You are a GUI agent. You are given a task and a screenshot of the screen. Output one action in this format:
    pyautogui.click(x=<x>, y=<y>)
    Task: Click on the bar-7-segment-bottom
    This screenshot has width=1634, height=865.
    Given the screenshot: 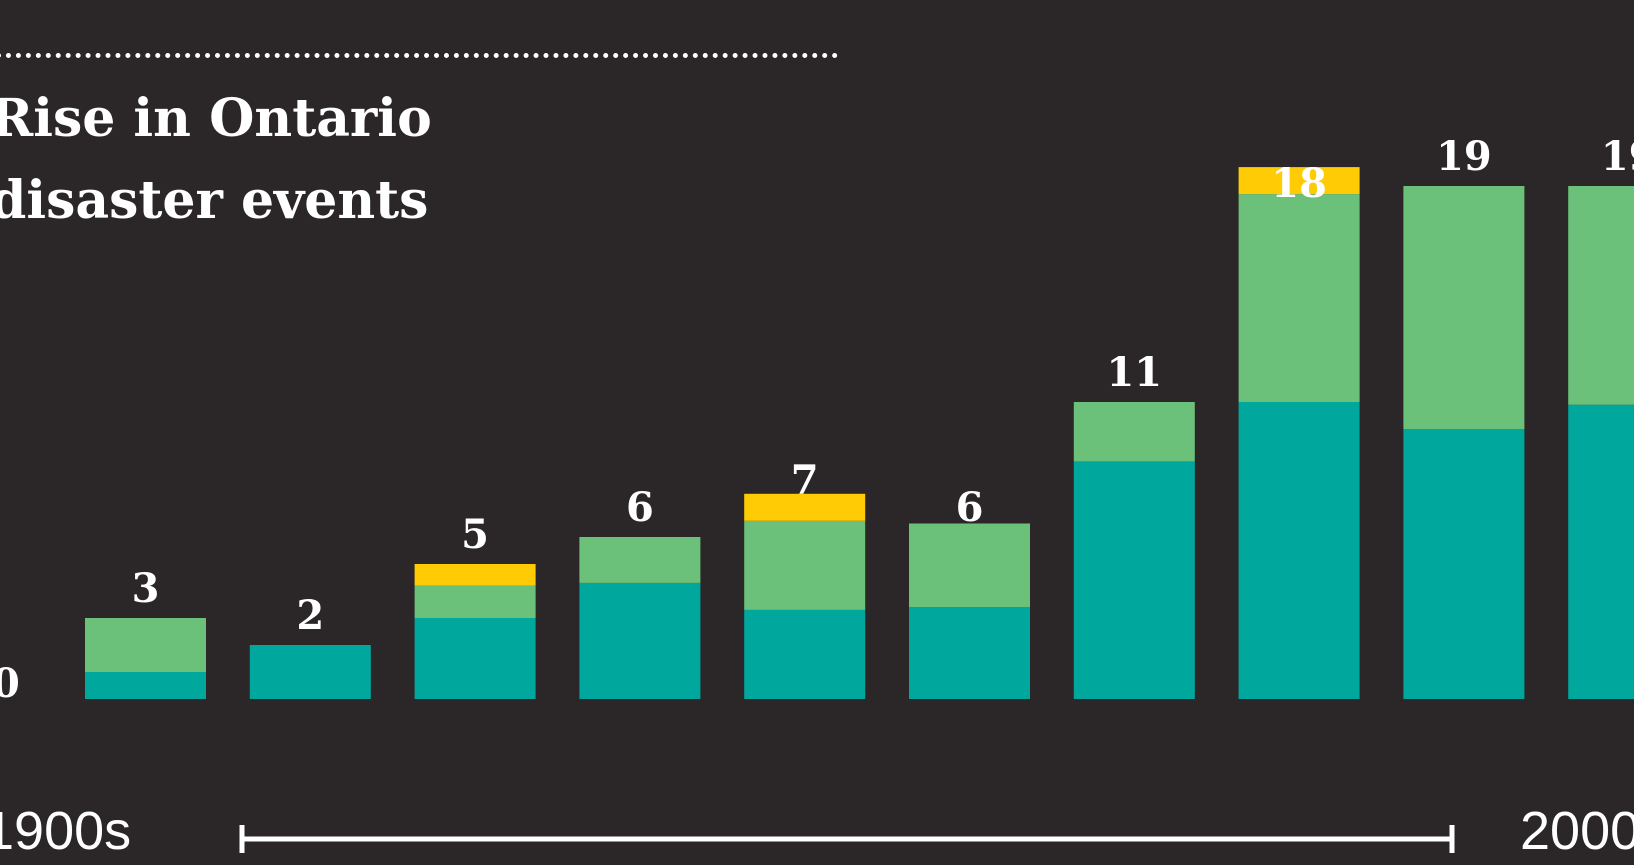 What is the action you would take?
    pyautogui.click(x=1134, y=580)
    